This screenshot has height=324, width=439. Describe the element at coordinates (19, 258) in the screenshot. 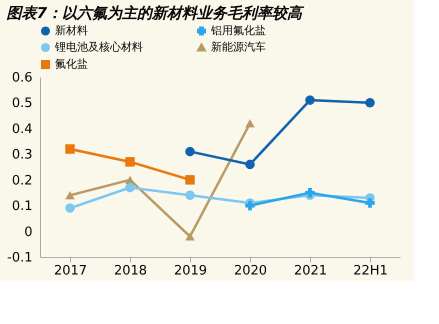

I see `y-tick-label: -0.1` at that location.